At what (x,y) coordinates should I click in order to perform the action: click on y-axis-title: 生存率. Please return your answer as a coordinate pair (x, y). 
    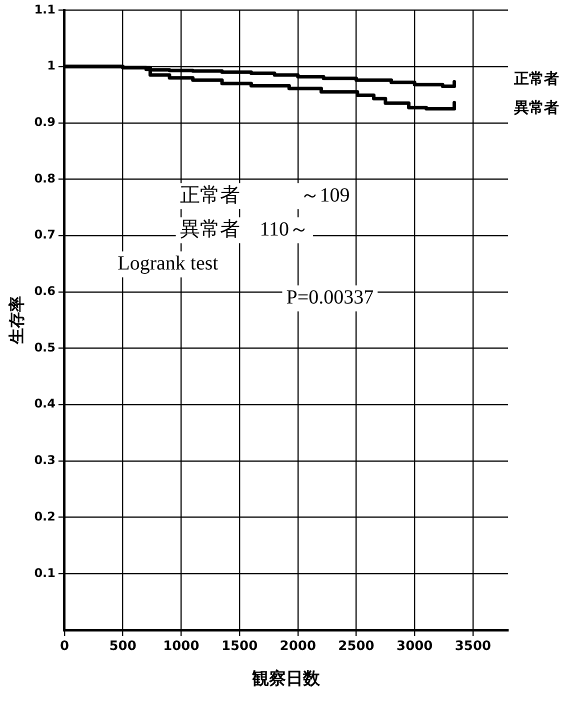
    Looking at the image, I should click on (16, 321).